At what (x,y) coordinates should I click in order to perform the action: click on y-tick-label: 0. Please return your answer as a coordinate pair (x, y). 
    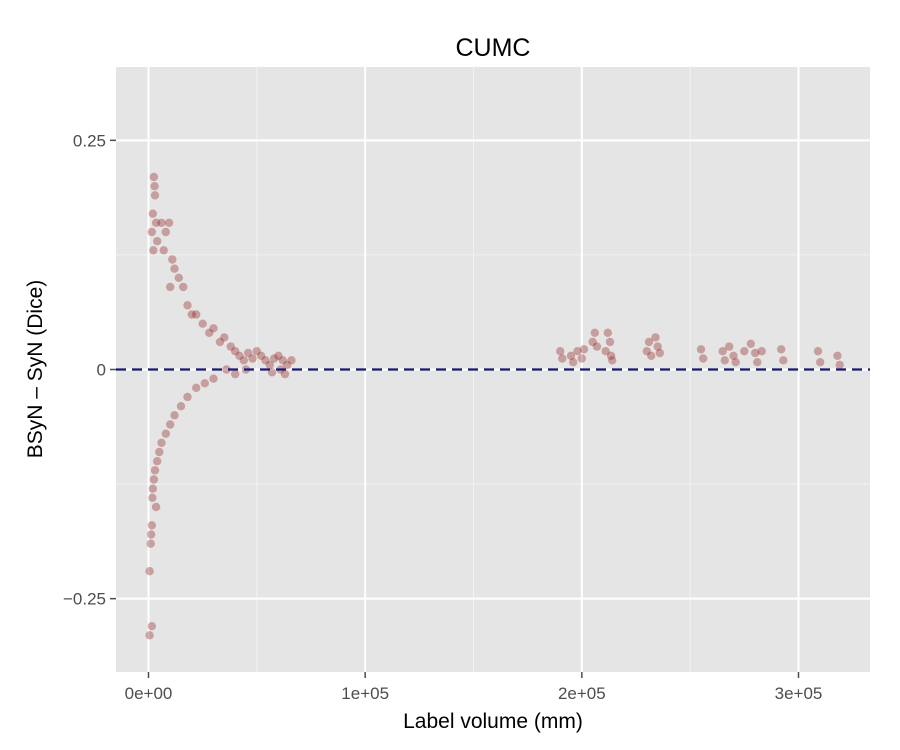
    Looking at the image, I should click on (101, 370).